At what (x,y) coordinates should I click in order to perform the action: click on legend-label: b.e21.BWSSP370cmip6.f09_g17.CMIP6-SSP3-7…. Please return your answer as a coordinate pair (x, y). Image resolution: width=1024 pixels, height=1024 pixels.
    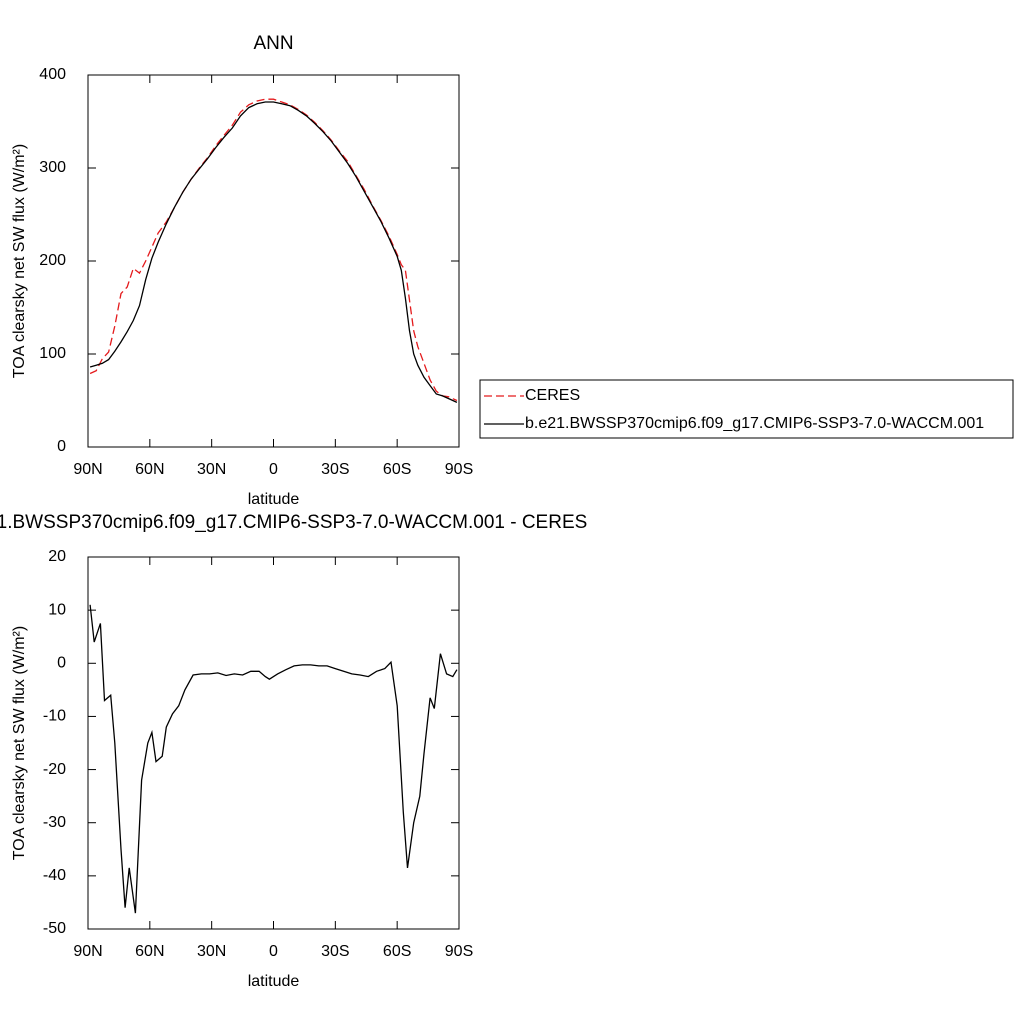
    Looking at the image, I should click on (754, 423).